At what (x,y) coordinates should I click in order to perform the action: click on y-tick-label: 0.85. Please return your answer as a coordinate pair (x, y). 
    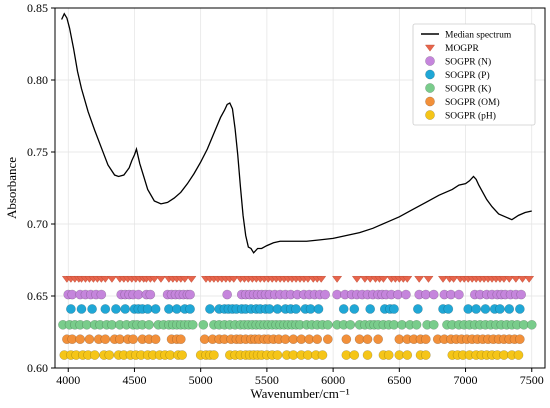
    Looking at the image, I should click on (37, 8).